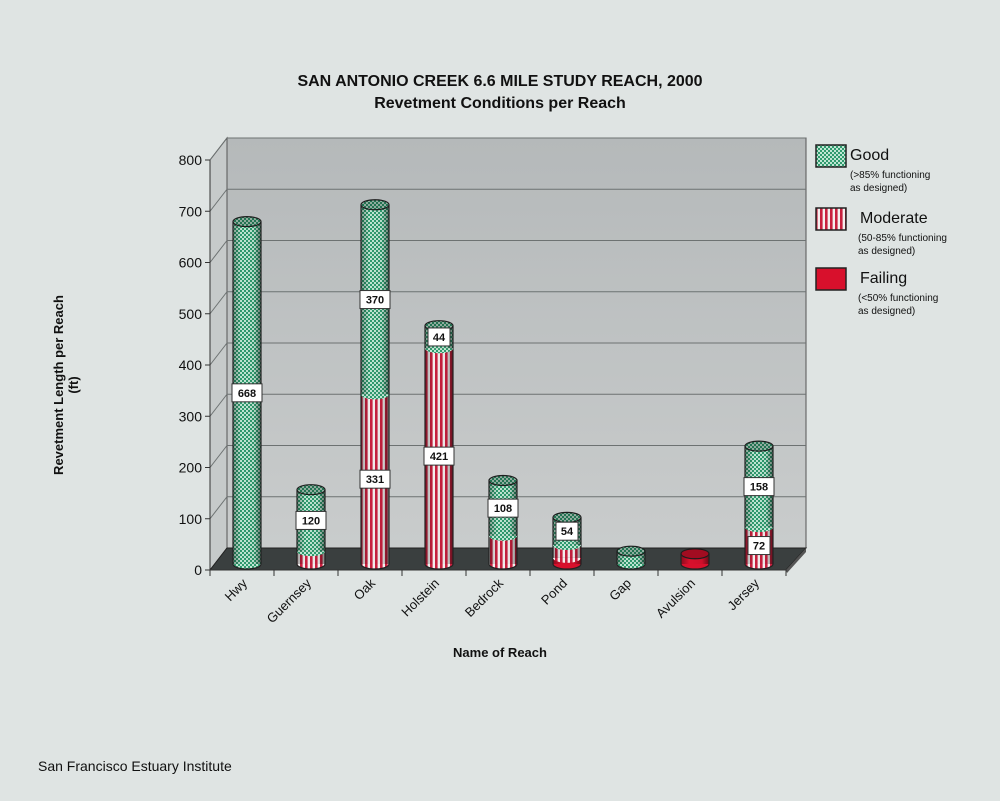 The height and width of the screenshot is (801, 1000). I want to click on y-tick-label: 500, so click(191, 314).